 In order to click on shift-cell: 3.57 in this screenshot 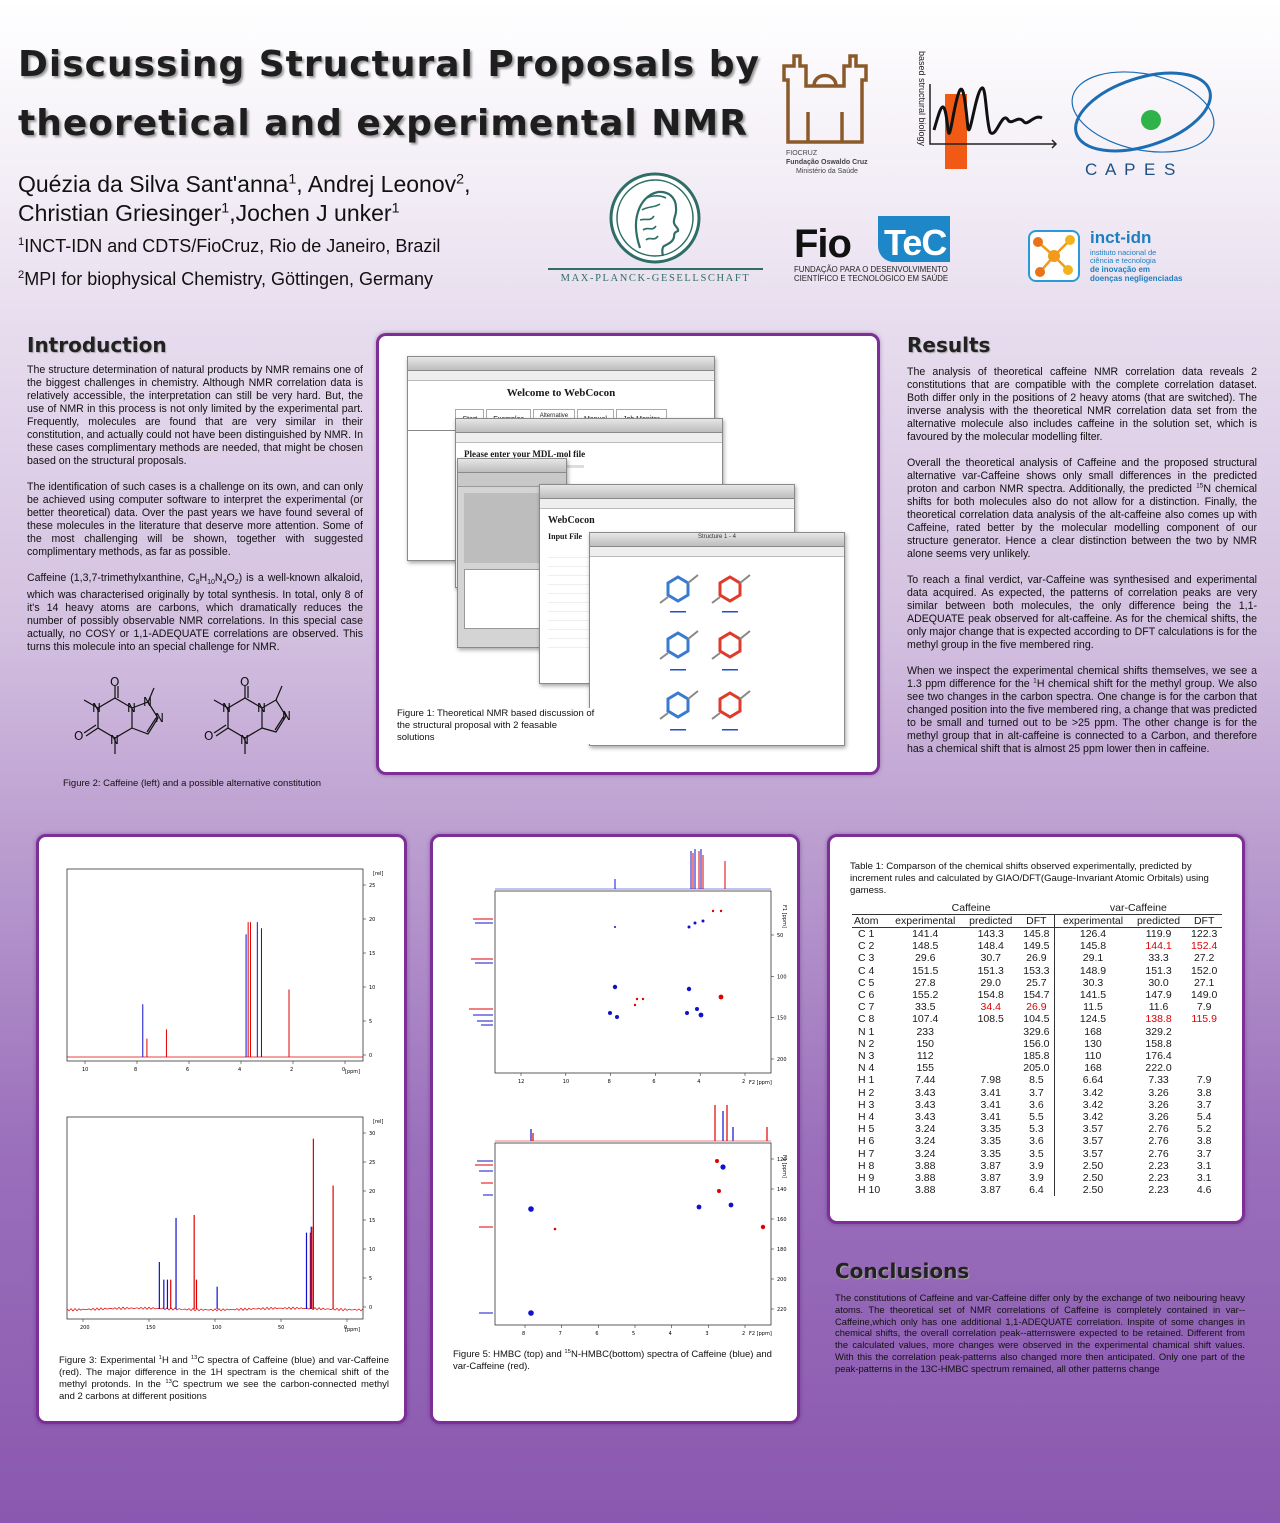, I will do `click(1092, 1129)`.